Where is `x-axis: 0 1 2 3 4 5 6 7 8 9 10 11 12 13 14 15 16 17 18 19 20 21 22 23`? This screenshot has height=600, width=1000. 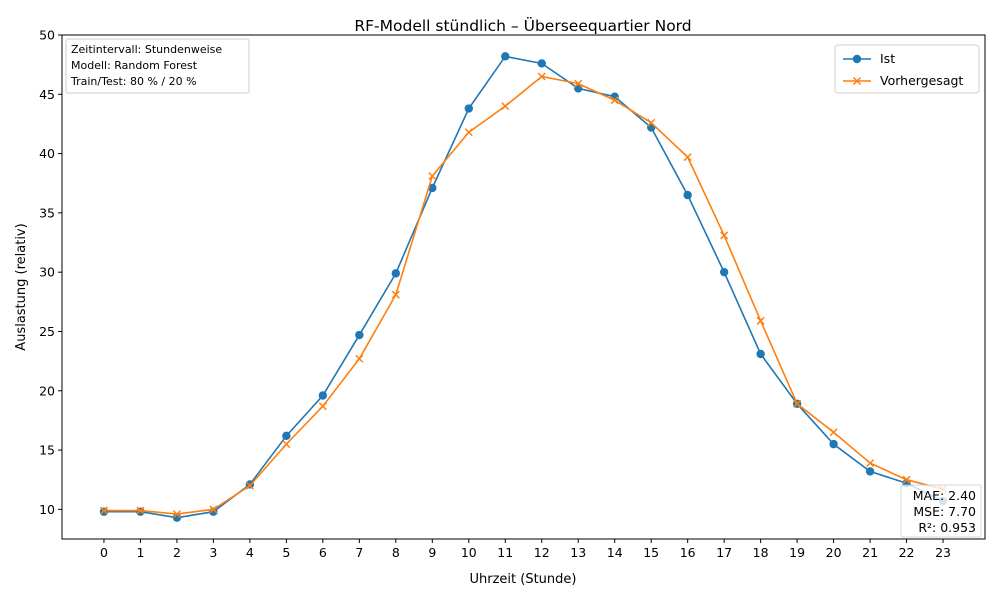
x-axis: 0 1 2 3 4 5 6 7 8 9 10 11 12 13 14 15 16 17 18 19 20 21 22 23 is located at coordinates (525, 549).